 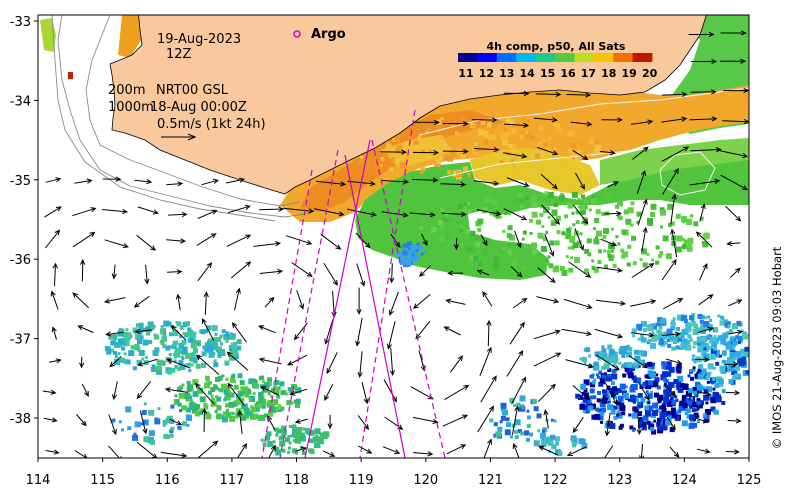 What do you see at coordinates (687, 173) in the screenshot?
I see `bathymetry-contour` at bounding box center [687, 173].